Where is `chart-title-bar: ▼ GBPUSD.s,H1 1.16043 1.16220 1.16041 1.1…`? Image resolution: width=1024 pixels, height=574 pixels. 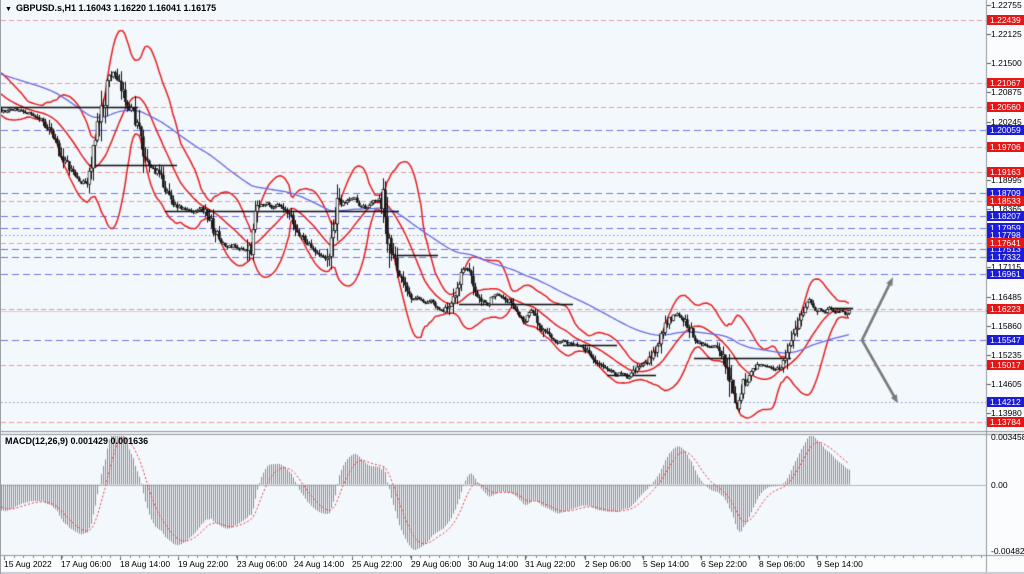 chart-title-bar: ▼ GBPUSD.s,H1 1.16043 1.16220 1.16041 1.1… is located at coordinates (110, 8).